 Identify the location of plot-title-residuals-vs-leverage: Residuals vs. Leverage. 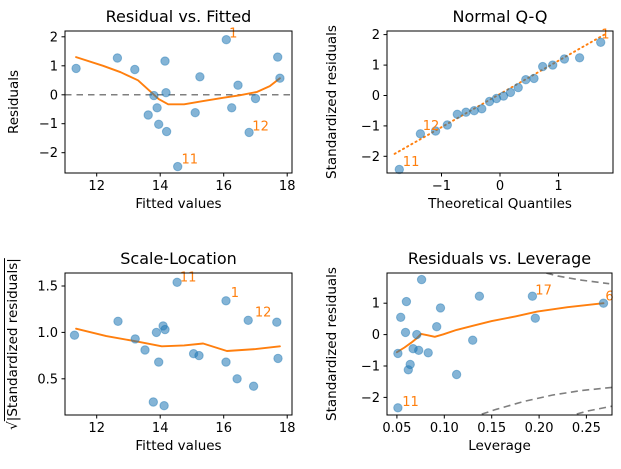
(499, 258).